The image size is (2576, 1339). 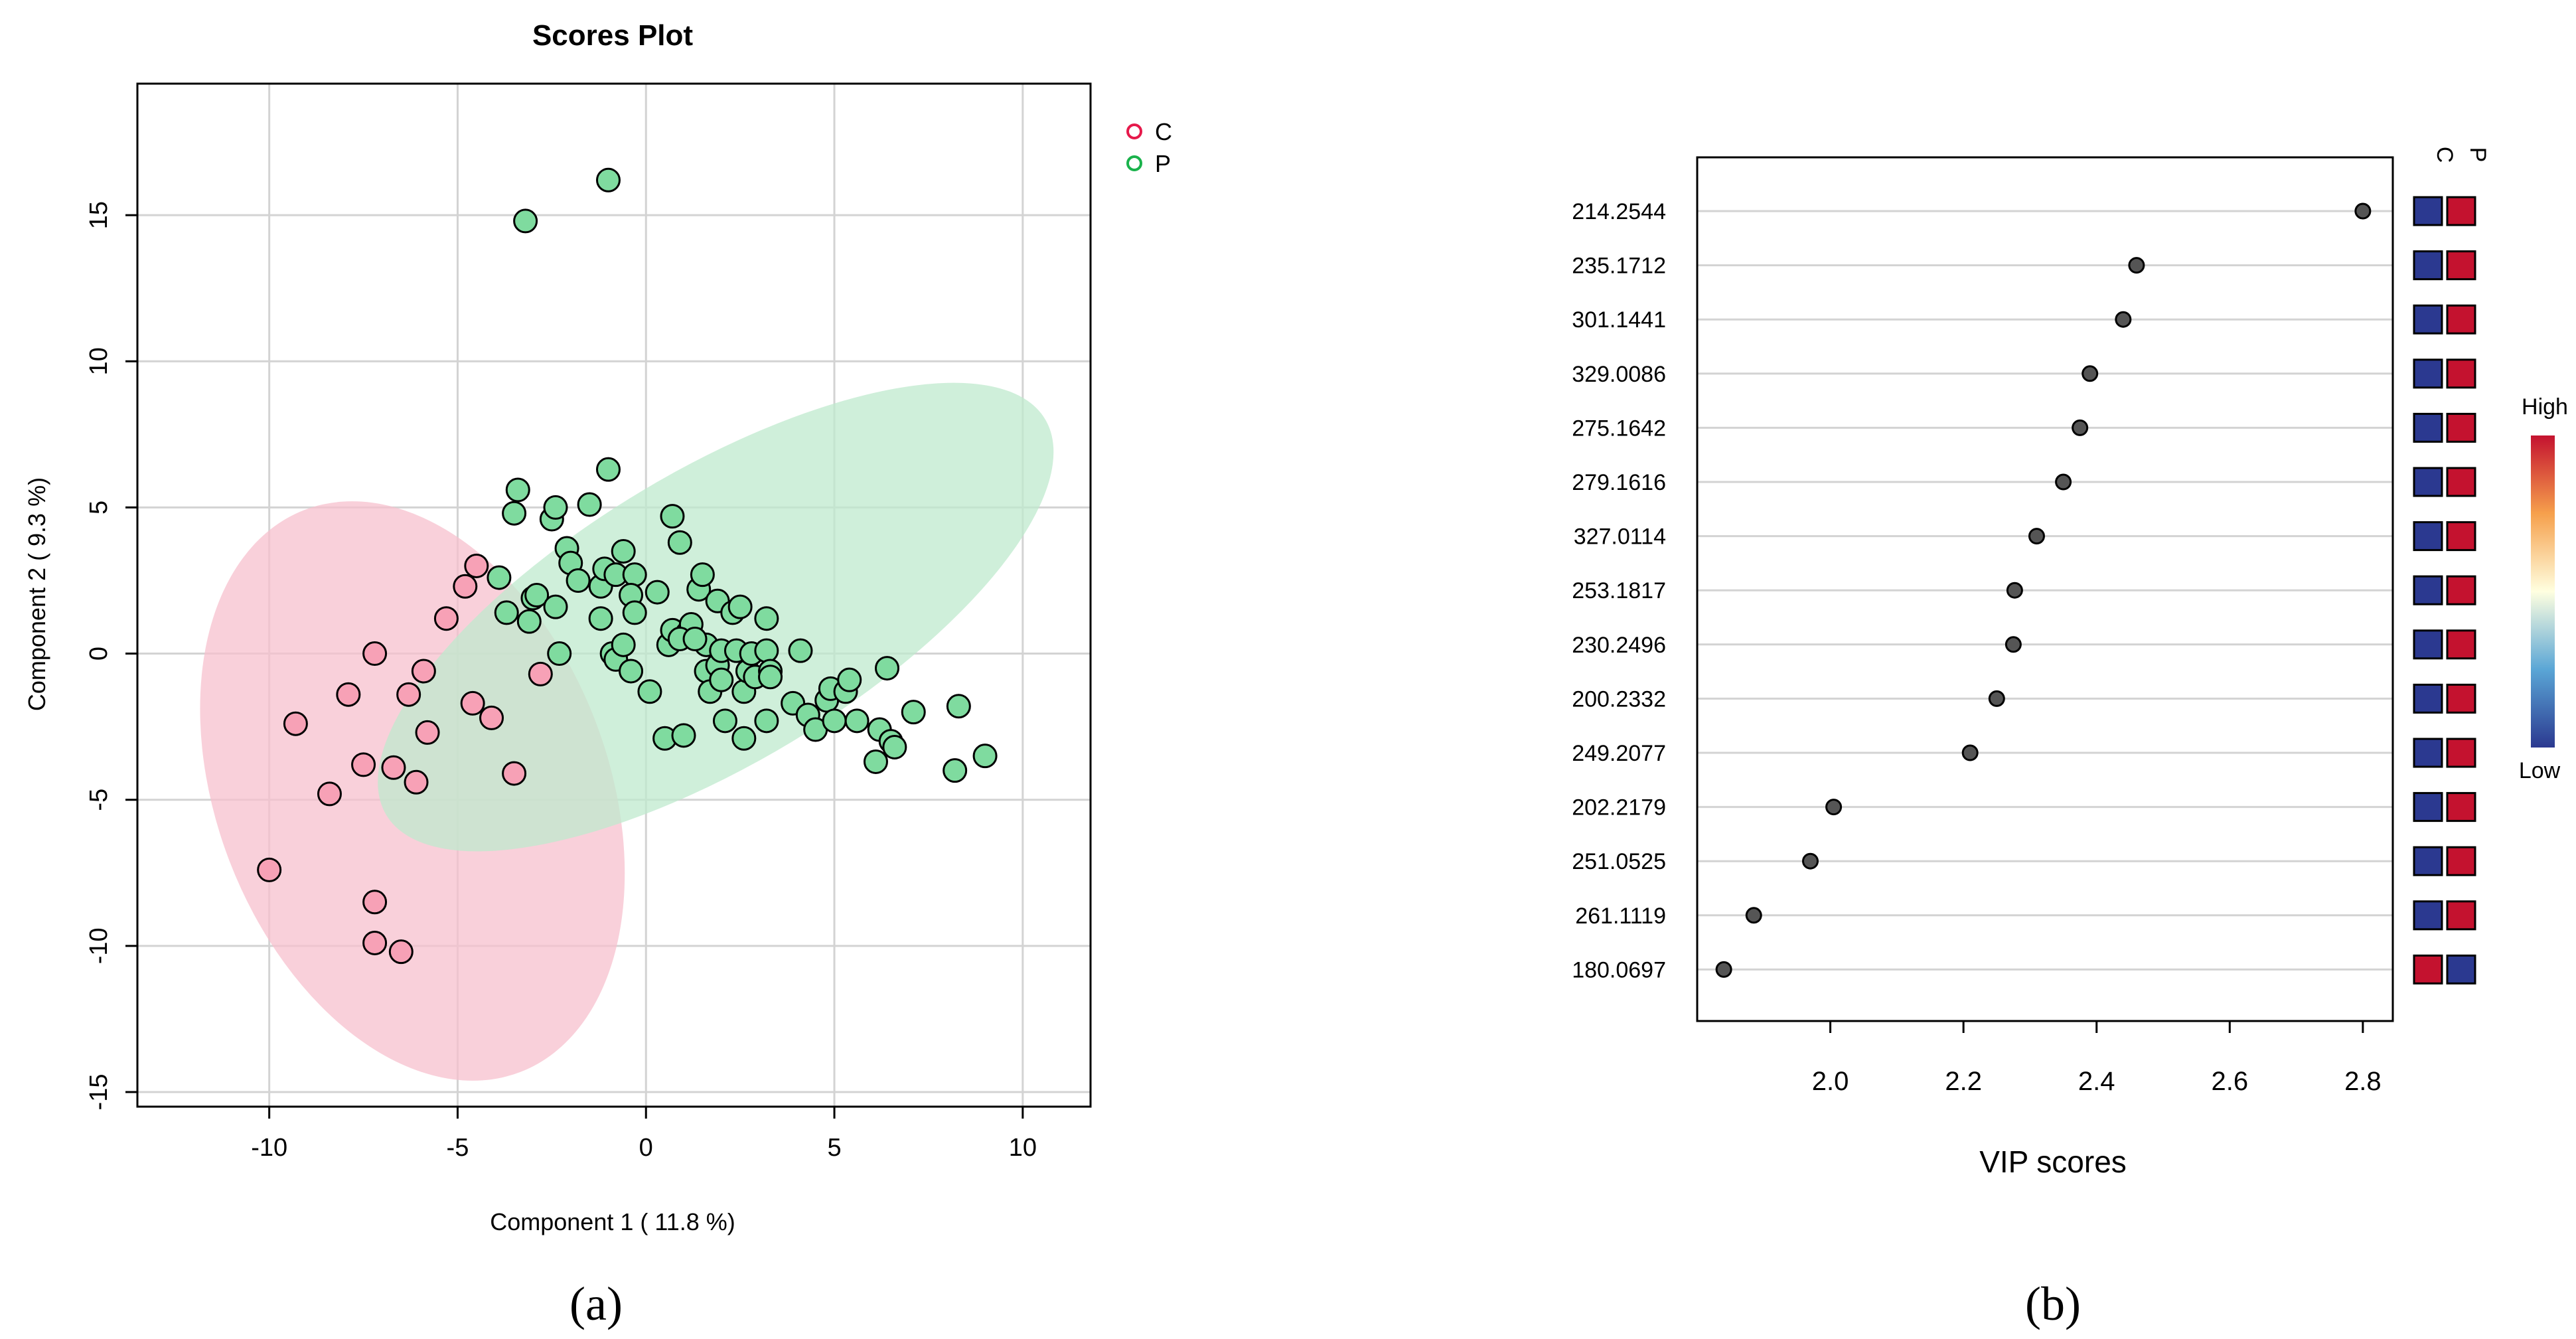 I want to click on vip-feature-label: 202.2179, so click(x=1619, y=808).